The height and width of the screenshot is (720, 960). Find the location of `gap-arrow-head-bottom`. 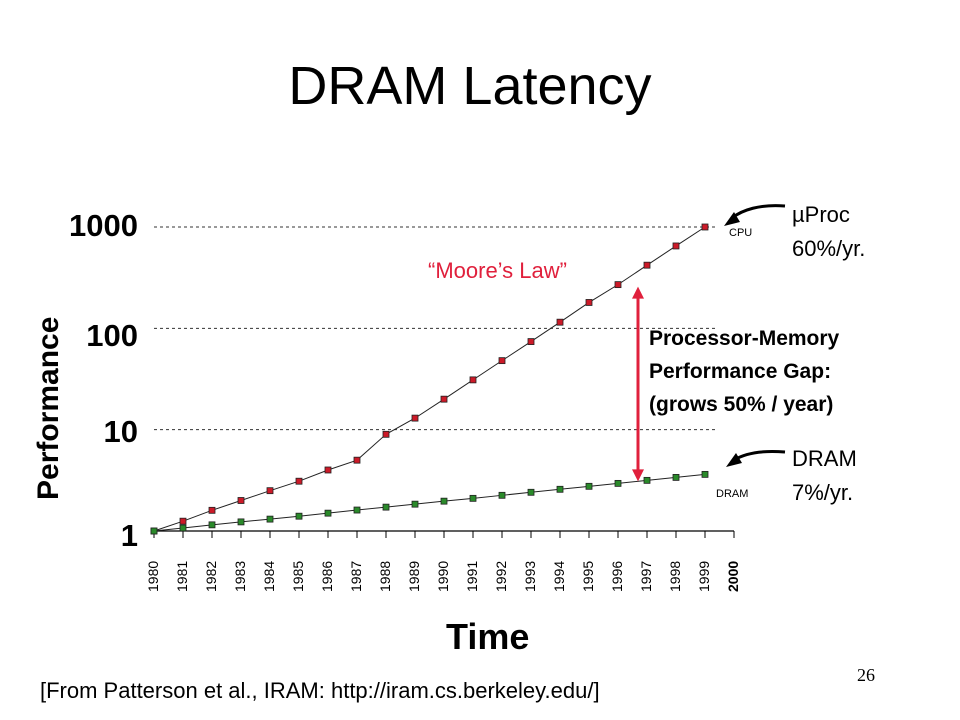

gap-arrow-head-bottom is located at coordinates (638, 475).